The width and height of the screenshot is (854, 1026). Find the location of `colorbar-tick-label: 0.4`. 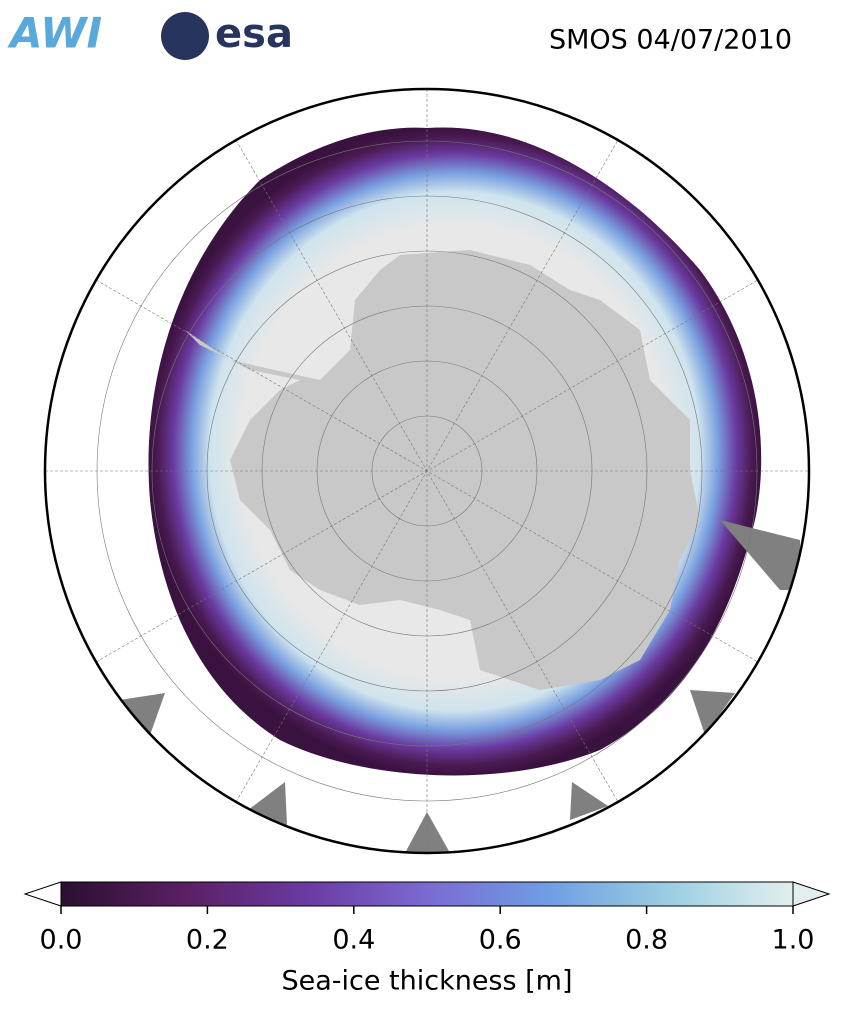

colorbar-tick-label: 0.4 is located at coordinates (353, 940).